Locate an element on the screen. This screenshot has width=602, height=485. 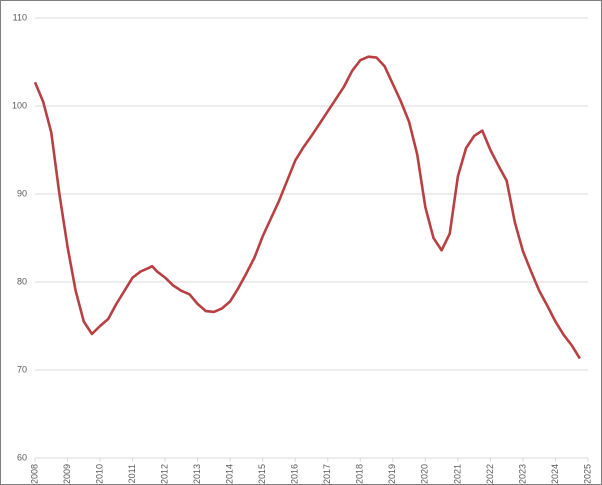
x-tick-label: 2013 is located at coordinates (197, 474).